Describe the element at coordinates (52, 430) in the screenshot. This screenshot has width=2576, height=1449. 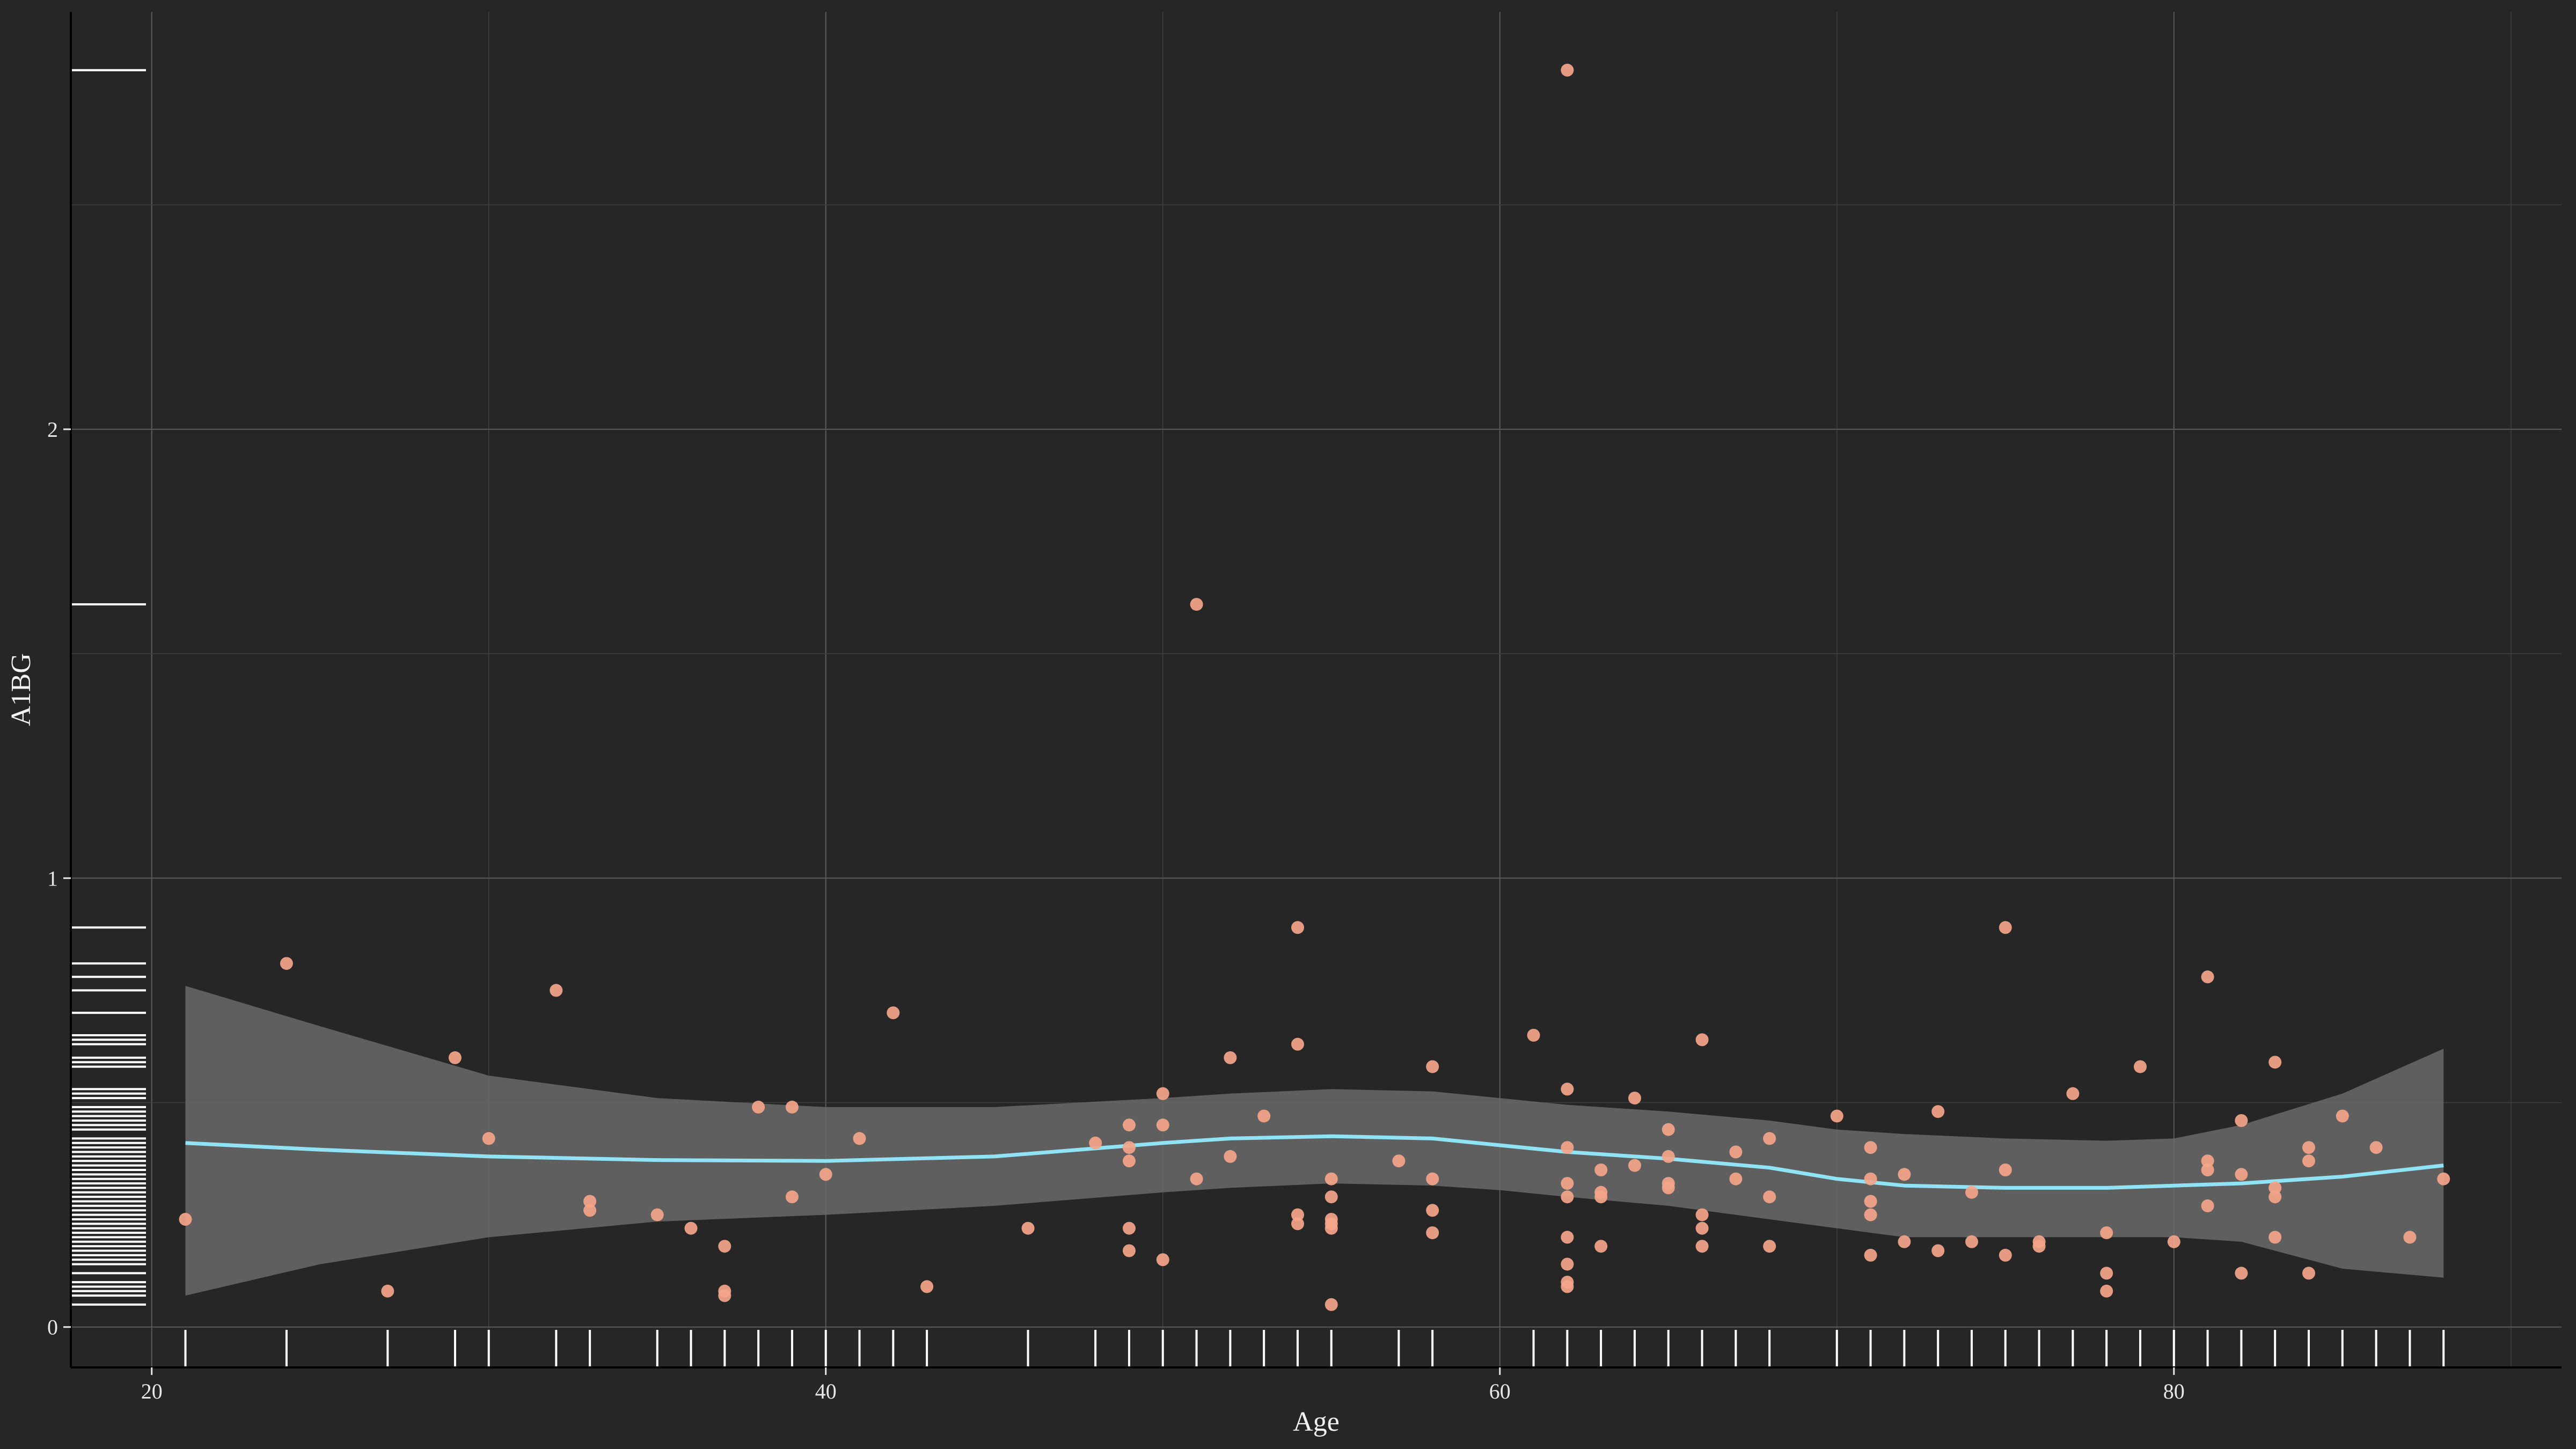
I see `y-tick-label: 2` at that location.